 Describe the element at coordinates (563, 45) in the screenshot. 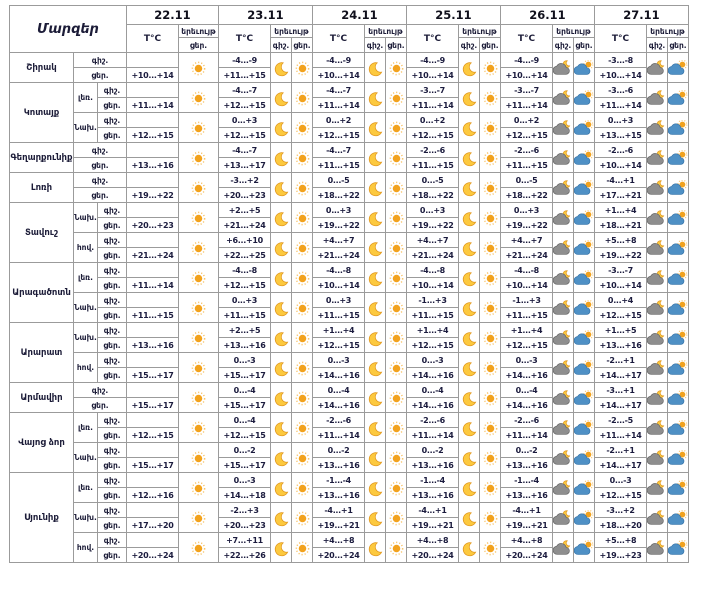

I see `night-col-header: գիշ.` at that location.